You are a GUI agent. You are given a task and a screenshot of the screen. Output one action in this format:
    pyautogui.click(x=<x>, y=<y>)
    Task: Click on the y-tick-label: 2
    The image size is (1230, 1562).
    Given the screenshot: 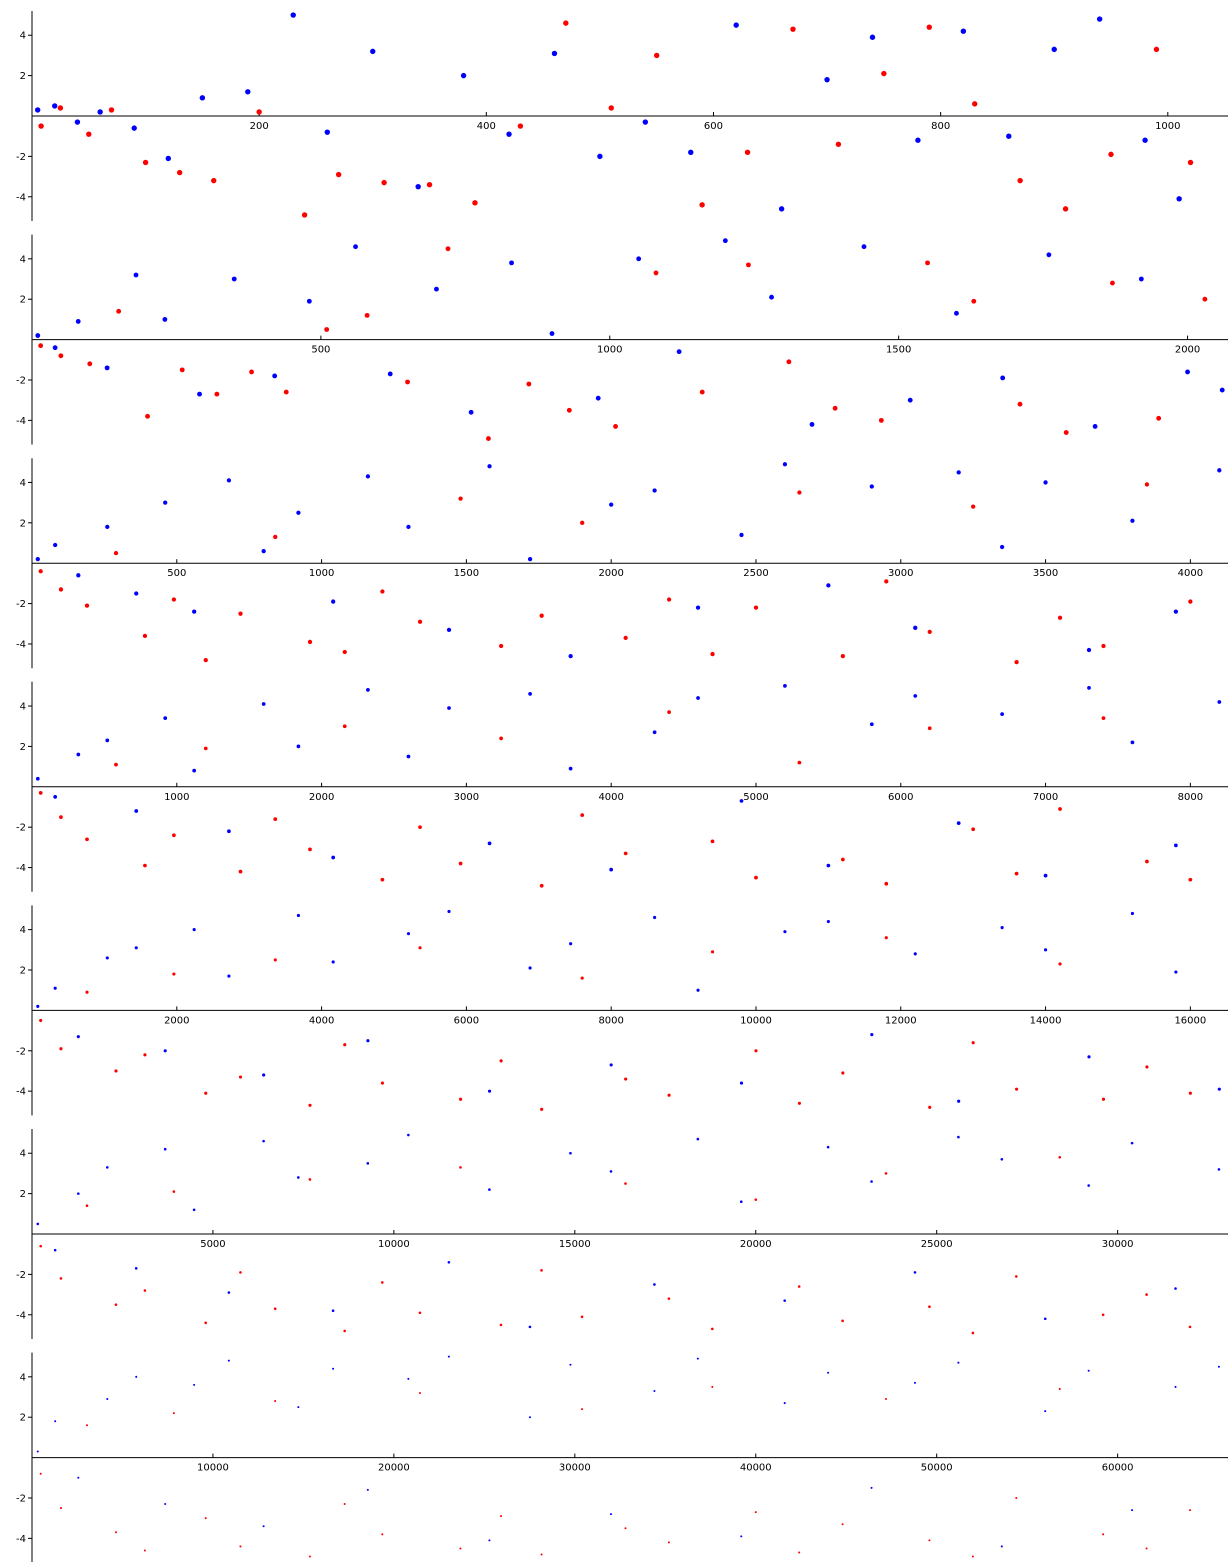 What is the action you would take?
    pyautogui.click(x=23, y=971)
    